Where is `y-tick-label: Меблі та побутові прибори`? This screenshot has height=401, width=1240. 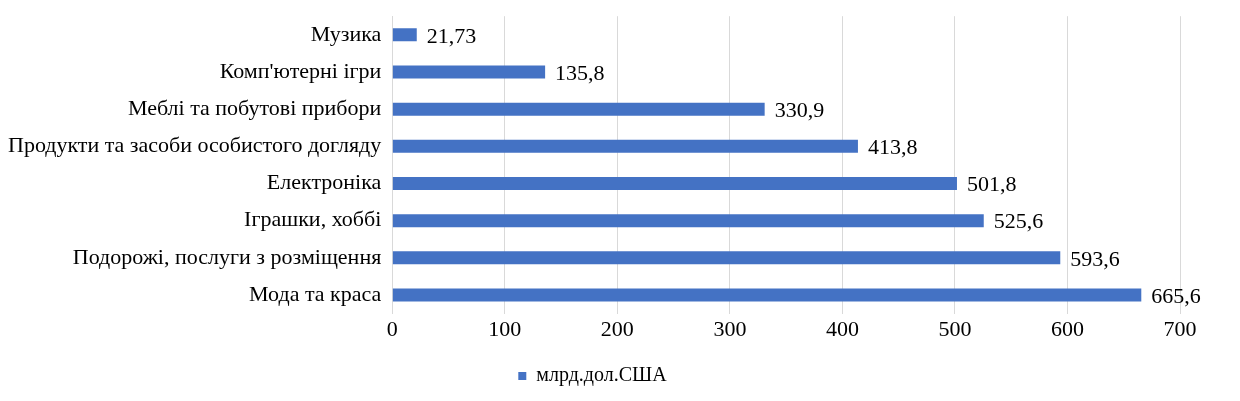 y-tick-label: Меблі та побутові прибори is located at coordinates (254, 107).